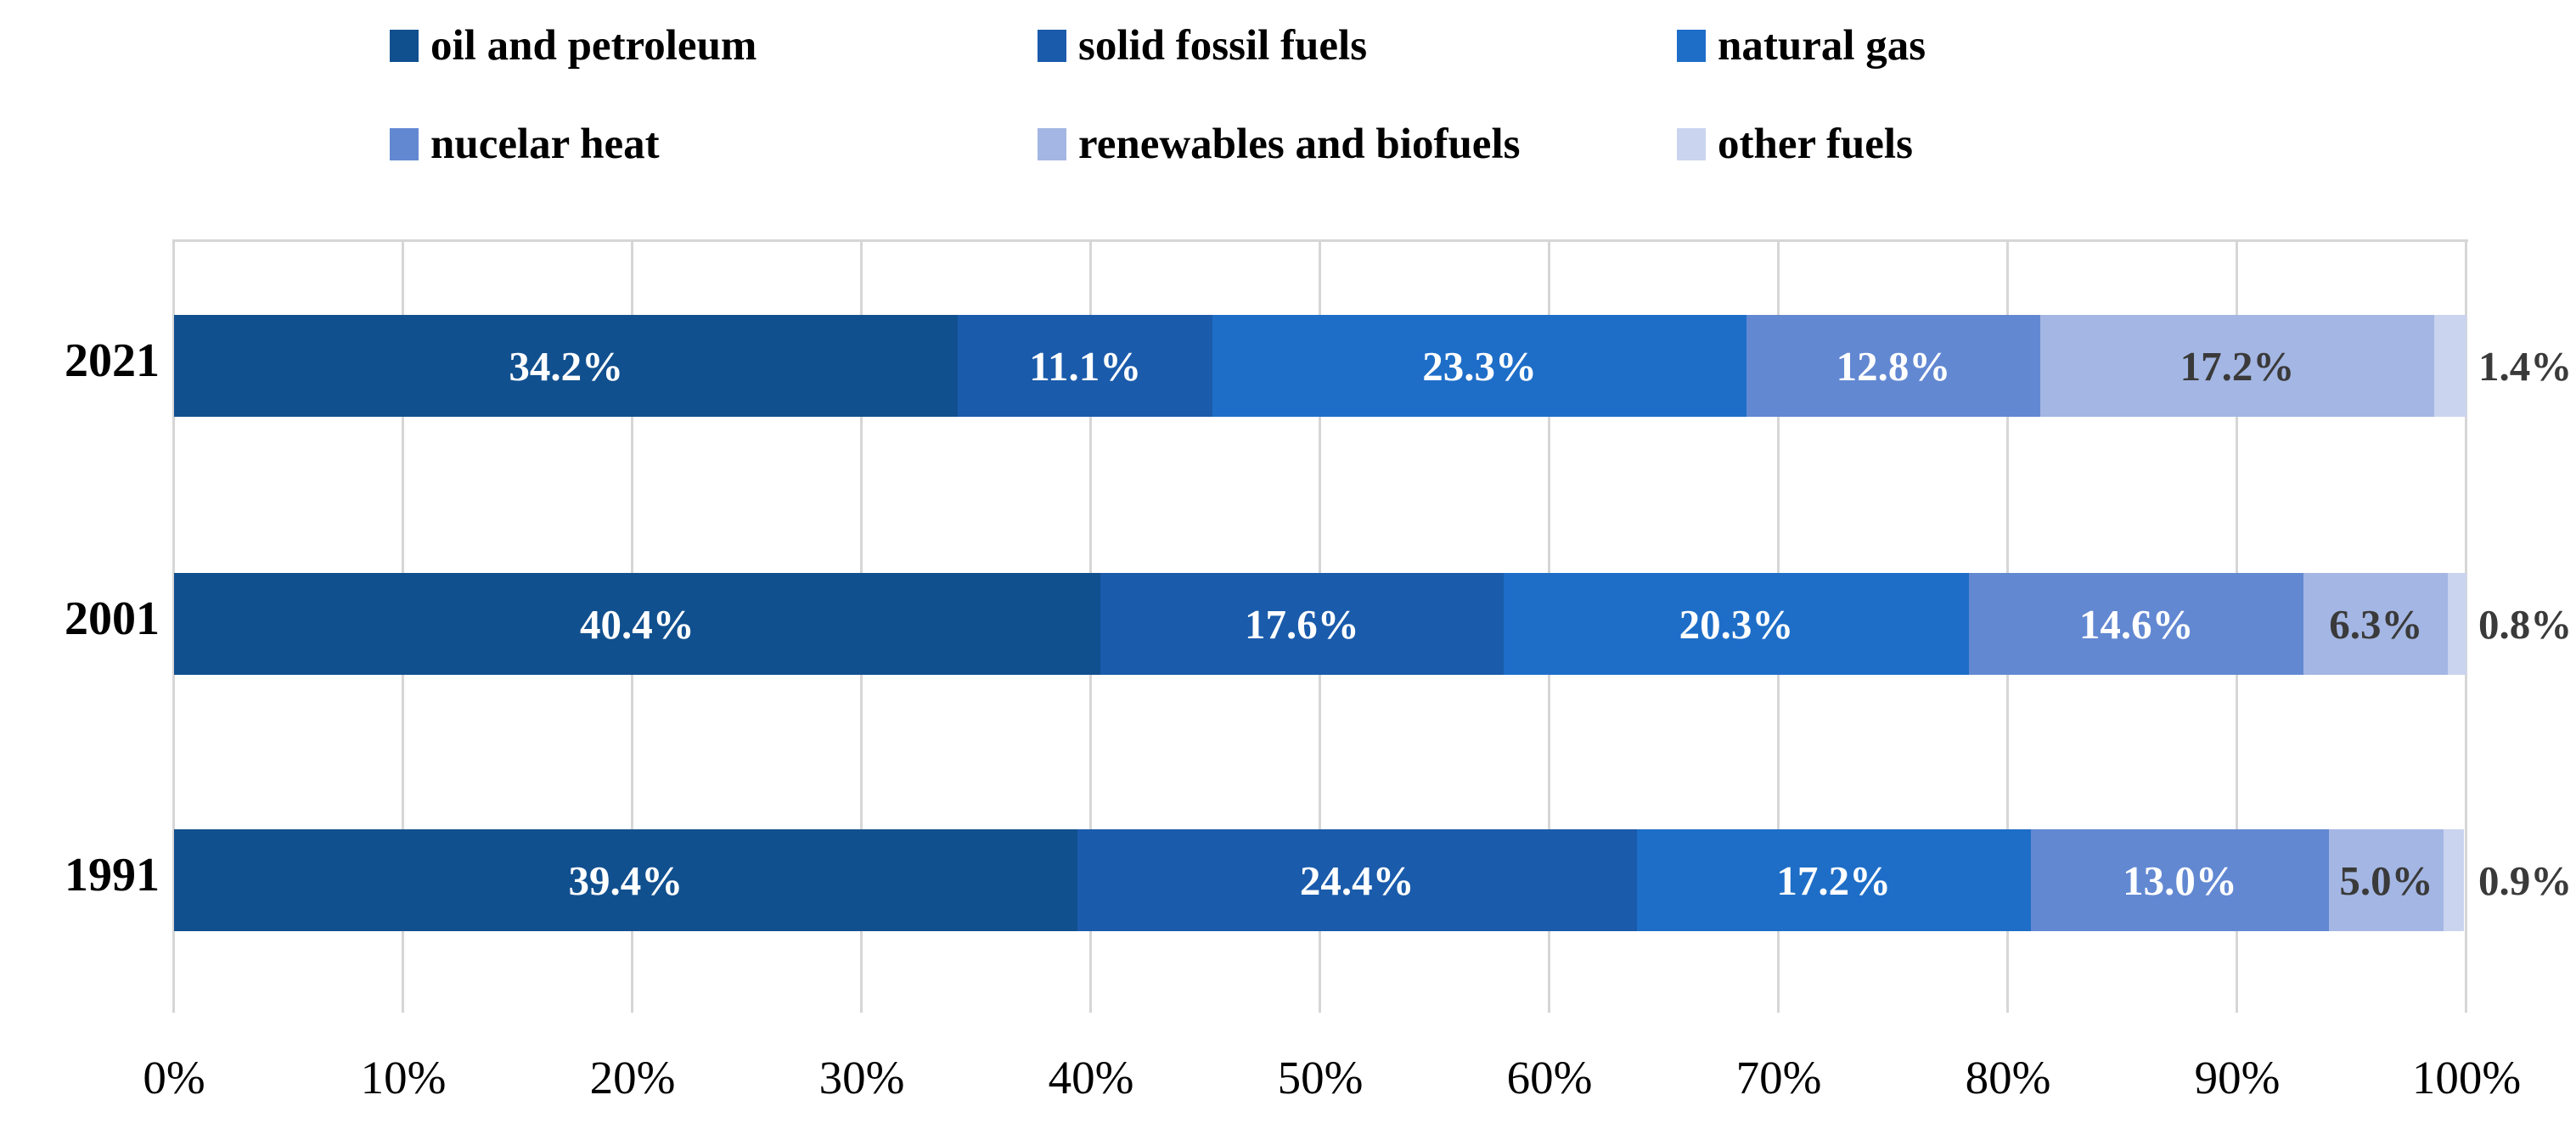 The image size is (2576, 1123). I want to click on legend-label: nucelar heat, so click(545, 144).